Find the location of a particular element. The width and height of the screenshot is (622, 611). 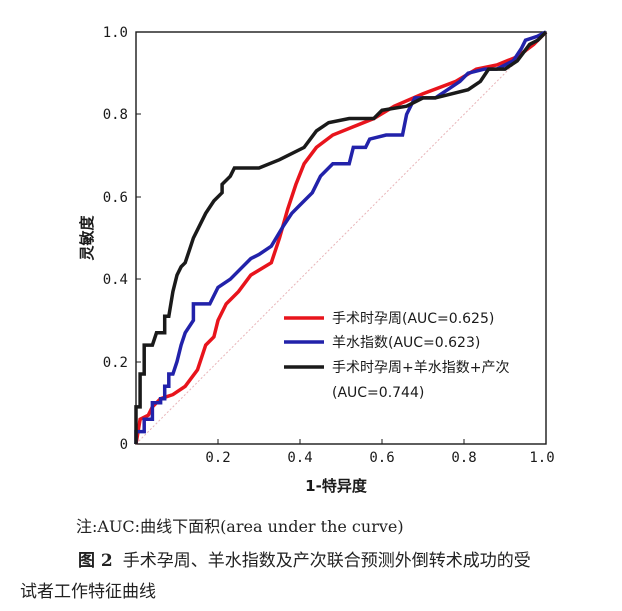

x-tick-label: 0.2 is located at coordinates (217, 458).